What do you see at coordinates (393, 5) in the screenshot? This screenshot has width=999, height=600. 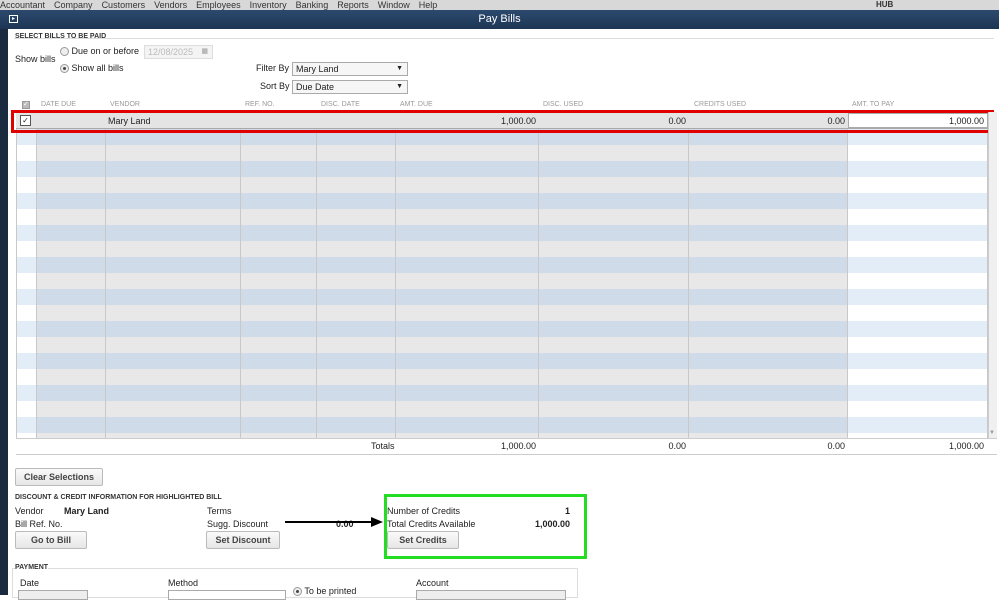 I see `menu-window: Window` at bounding box center [393, 5].